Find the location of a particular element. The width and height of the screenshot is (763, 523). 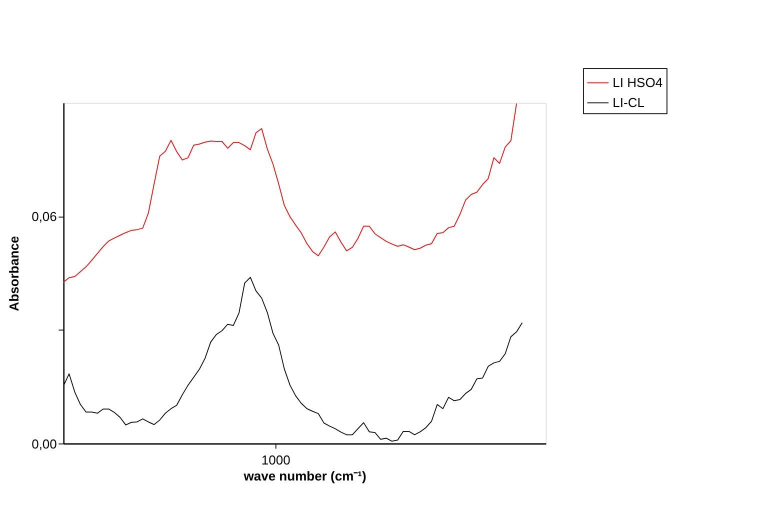

text: 1000 is located at coordinates (275, 460).